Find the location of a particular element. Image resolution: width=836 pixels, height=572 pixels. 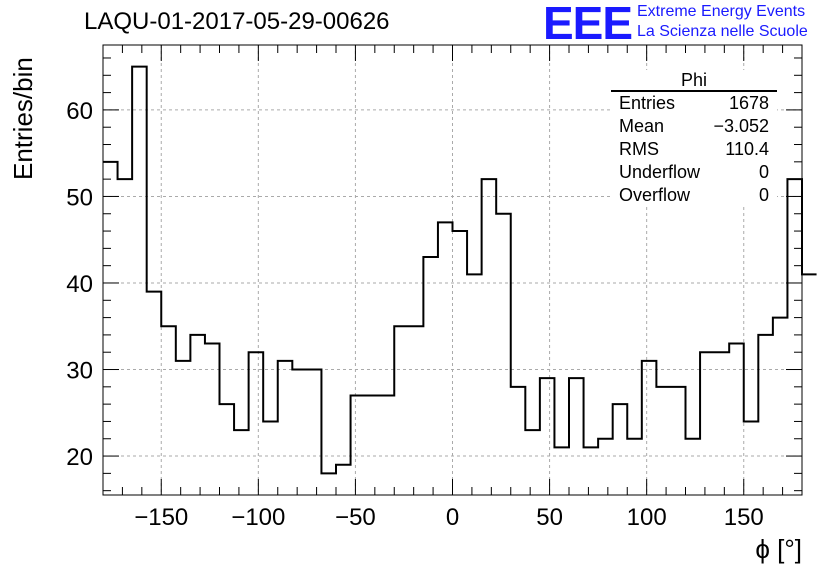

y-tick-label: 30 is located at coordinates (79, 371).